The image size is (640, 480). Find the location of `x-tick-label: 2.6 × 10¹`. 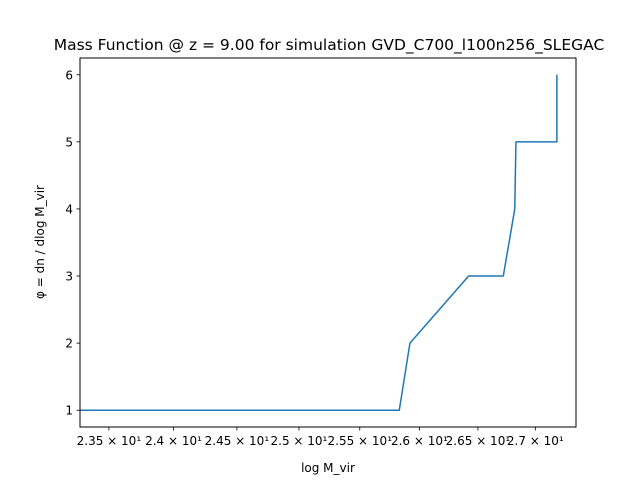

x-tick-label: 2.6 × 10¹ is located at coordinates (419, 441).